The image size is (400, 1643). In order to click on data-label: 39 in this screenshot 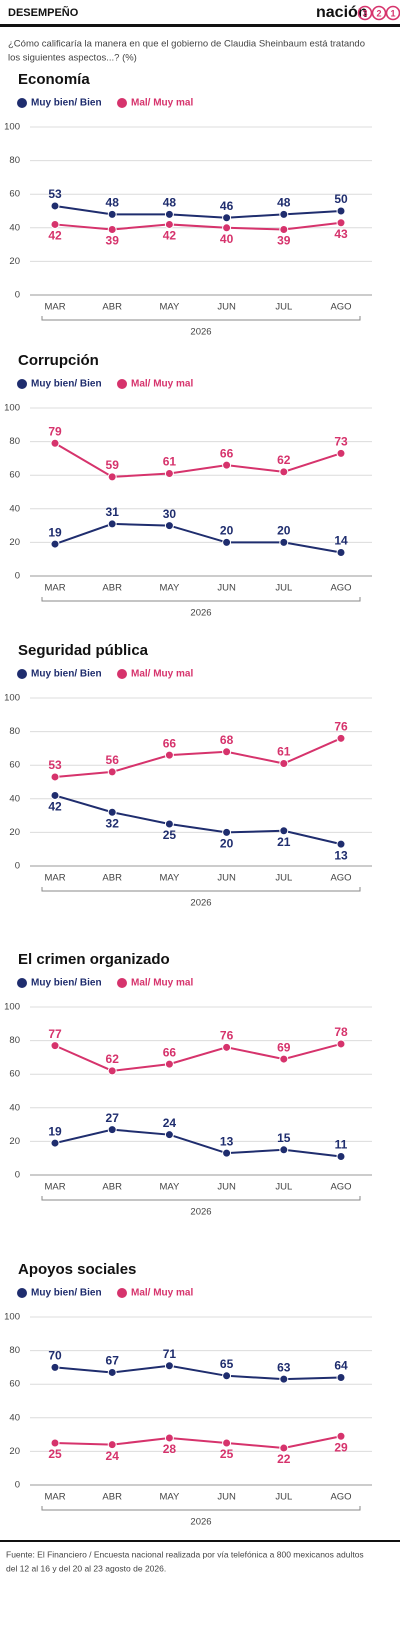, I will do `click(113, 241)`.